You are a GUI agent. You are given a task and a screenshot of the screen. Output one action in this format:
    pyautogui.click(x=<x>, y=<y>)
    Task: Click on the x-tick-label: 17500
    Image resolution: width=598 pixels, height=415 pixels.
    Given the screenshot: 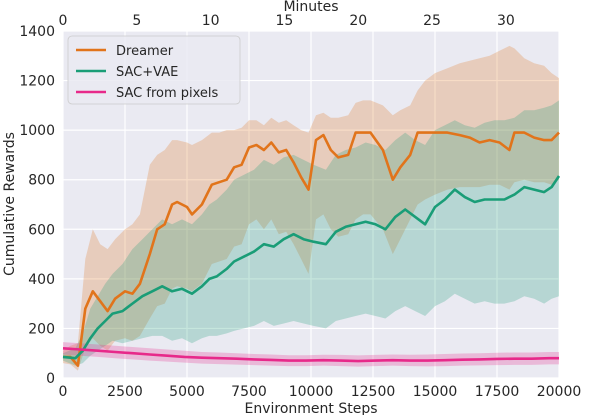 What is the action you would take?
    pyautogui.click(x=497, y=392)
    